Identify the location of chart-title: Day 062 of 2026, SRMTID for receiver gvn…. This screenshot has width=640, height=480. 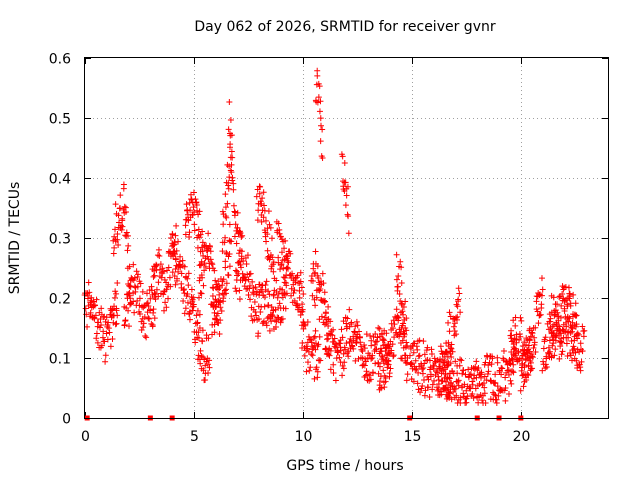
(344, 27).